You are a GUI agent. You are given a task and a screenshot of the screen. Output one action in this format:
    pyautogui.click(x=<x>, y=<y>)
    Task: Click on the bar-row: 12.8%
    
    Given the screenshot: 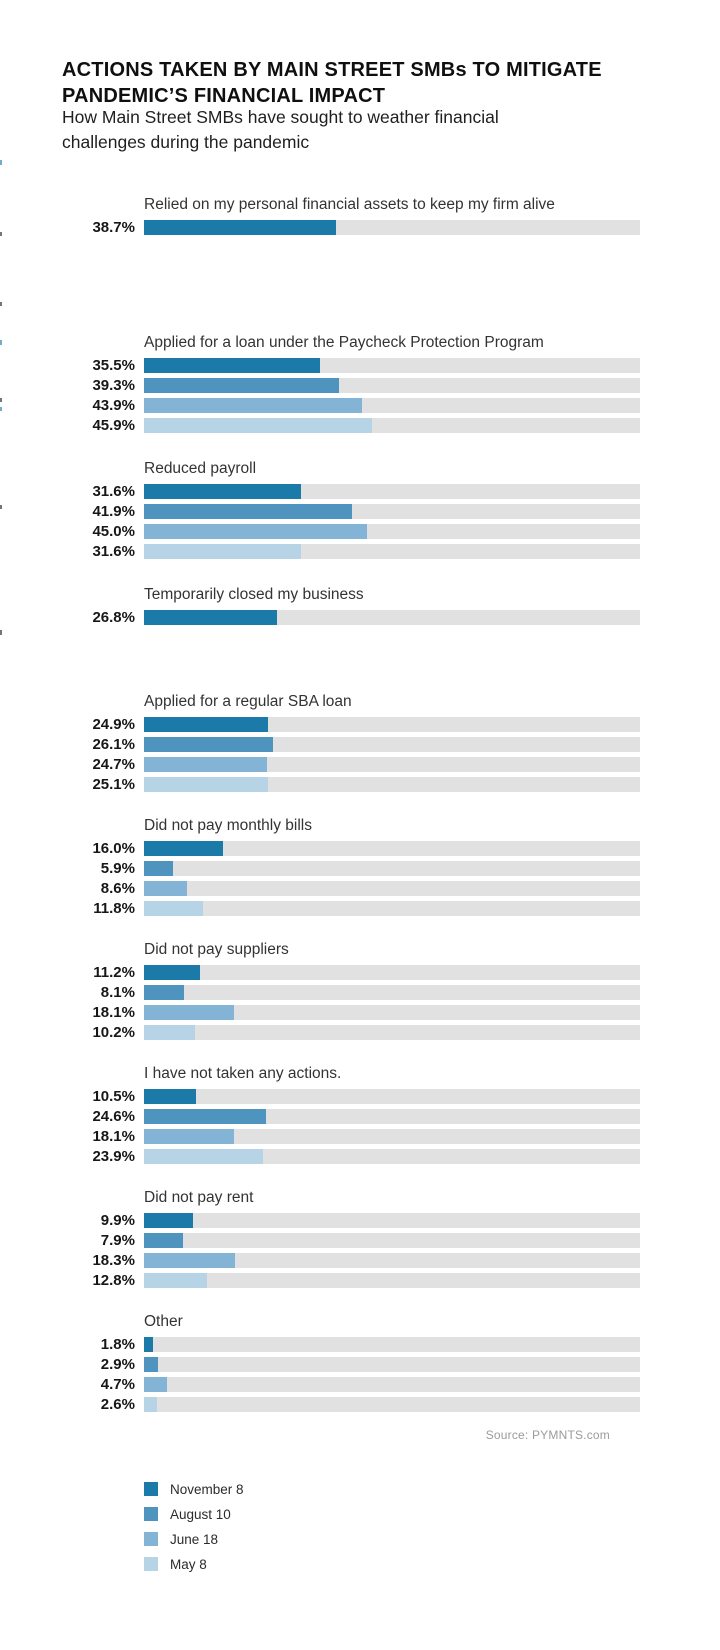 What is the action you would take?
    pyautogui.click(x=360, y=1283)
    